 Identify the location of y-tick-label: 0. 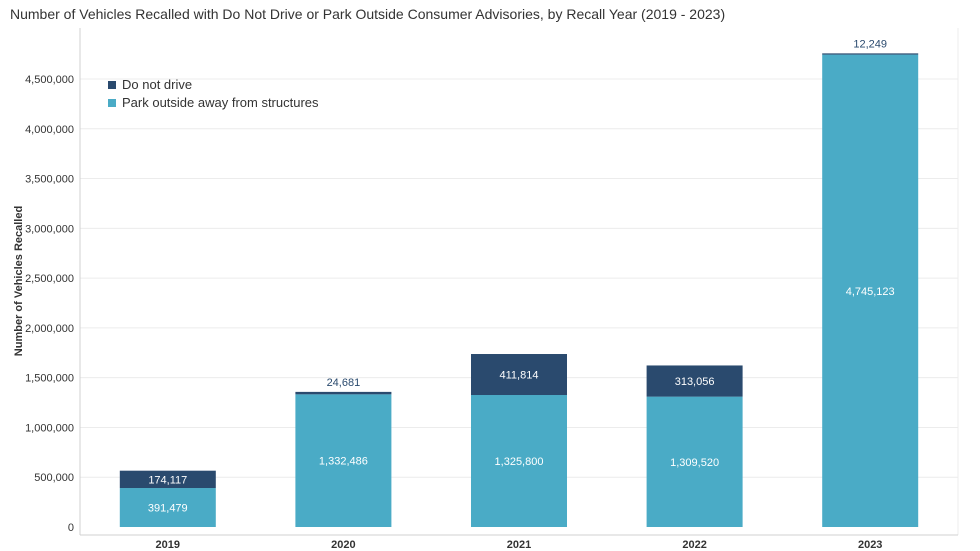
(71, 528).